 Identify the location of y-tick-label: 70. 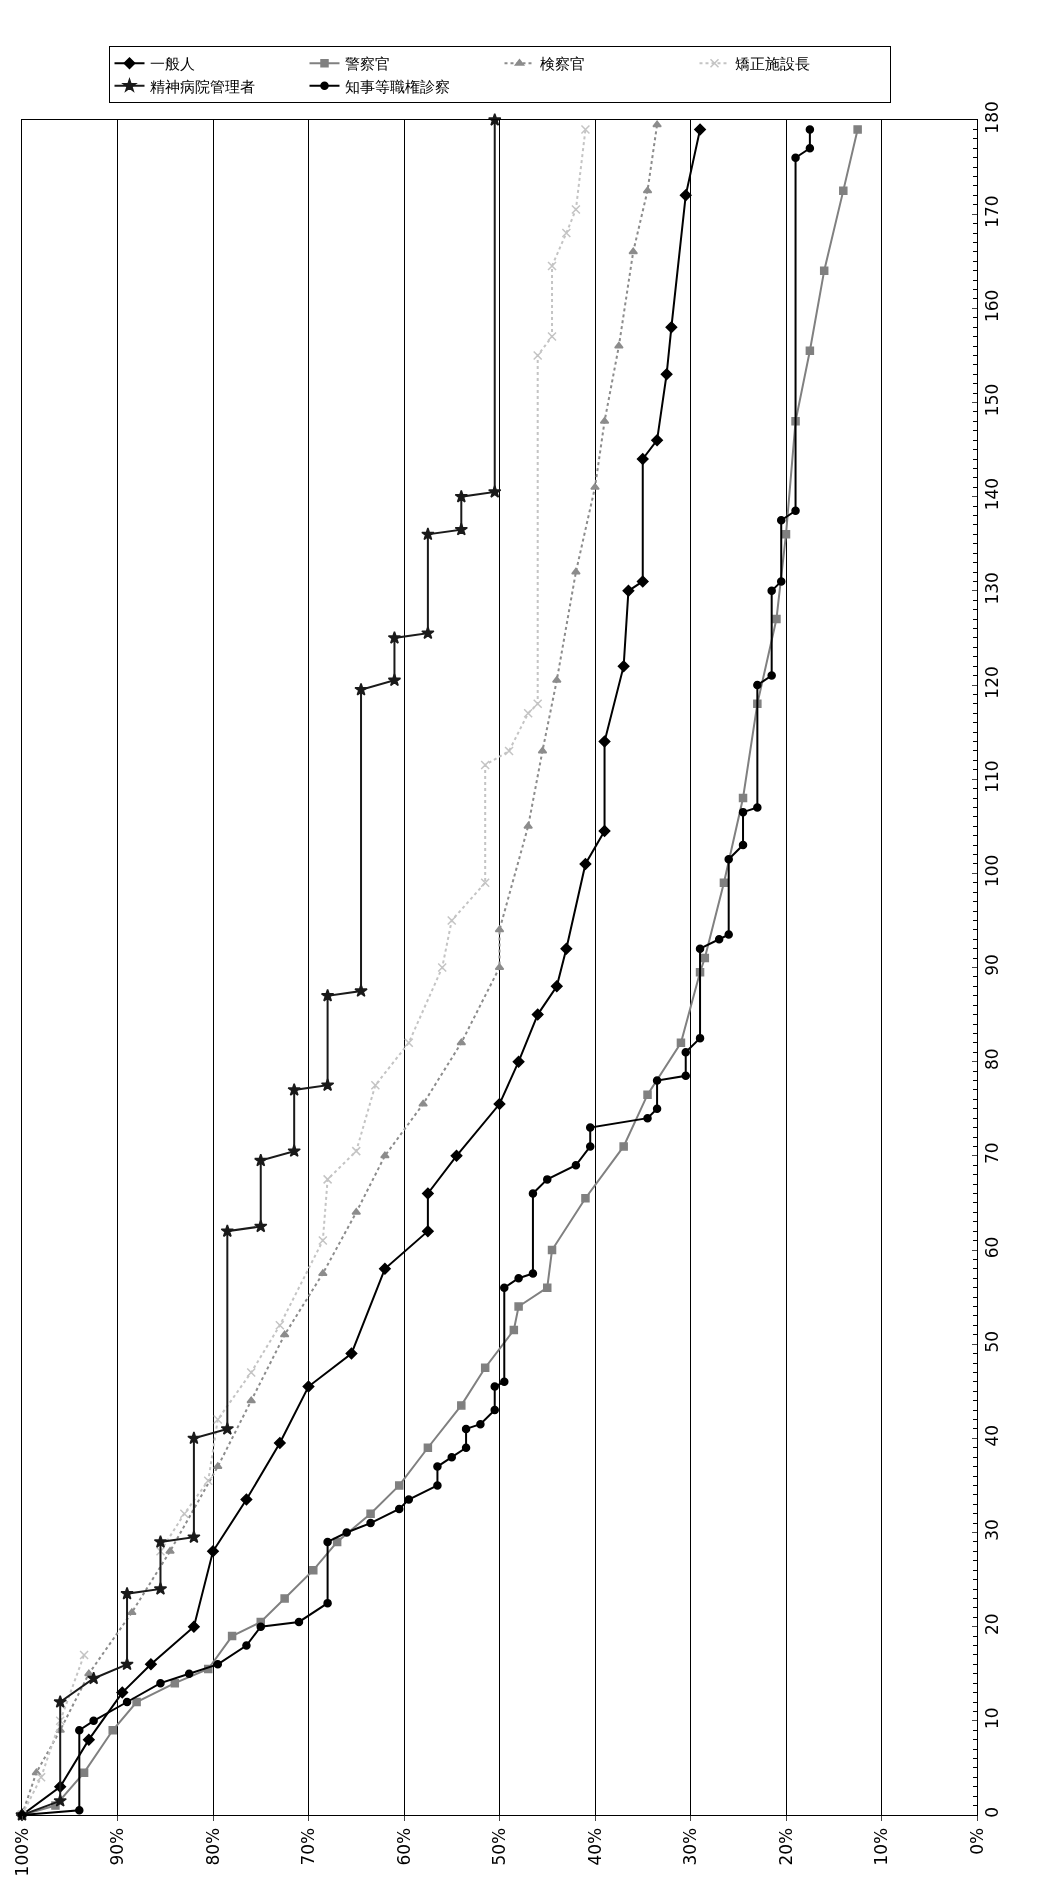
(992, 1153).